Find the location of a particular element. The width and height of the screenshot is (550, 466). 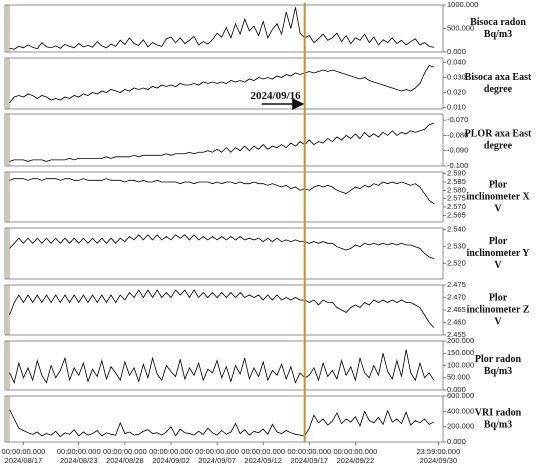

y-tick-label: 2.475 is located at coordinates (456, 284).